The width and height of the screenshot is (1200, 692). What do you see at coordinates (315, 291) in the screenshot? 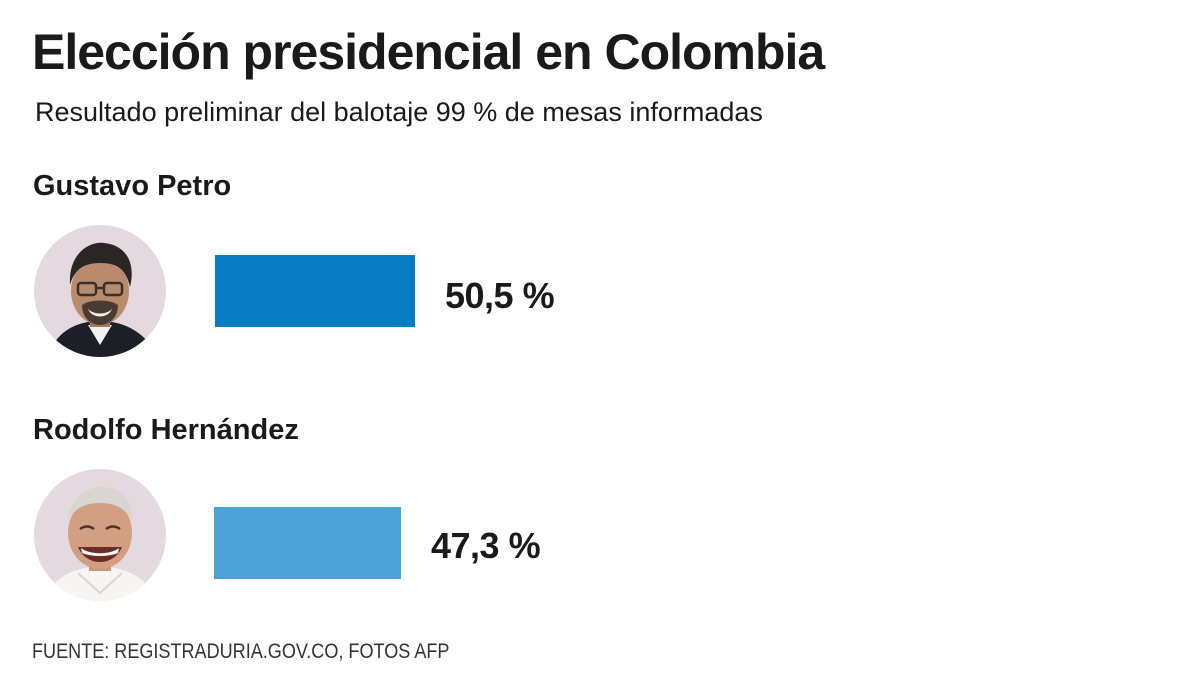
I see `bar-petro` at bounding box center [315, 291].